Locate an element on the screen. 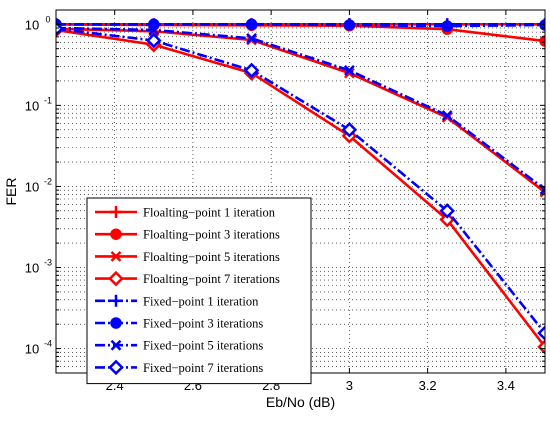  y-tick-exponent: -3 is located at coordinates (48, 263).